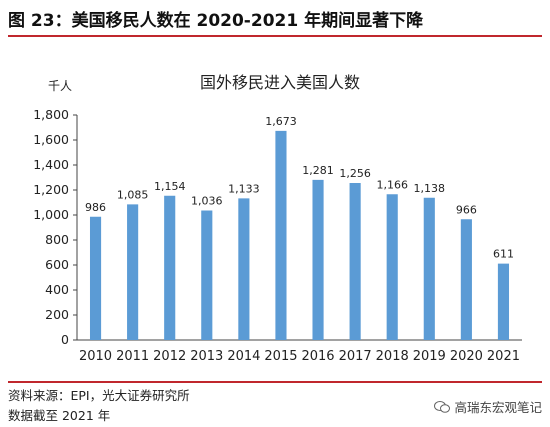 The height and width of the screenshot is (427, 550). I want to click on x-tick-label: 2020, so click(466, 356).